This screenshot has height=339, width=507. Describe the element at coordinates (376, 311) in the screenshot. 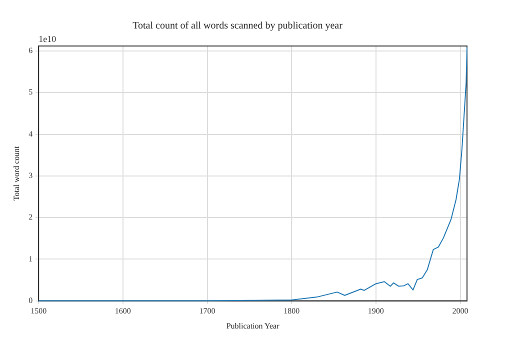

I see `x-tick-label: 1900` at that location.